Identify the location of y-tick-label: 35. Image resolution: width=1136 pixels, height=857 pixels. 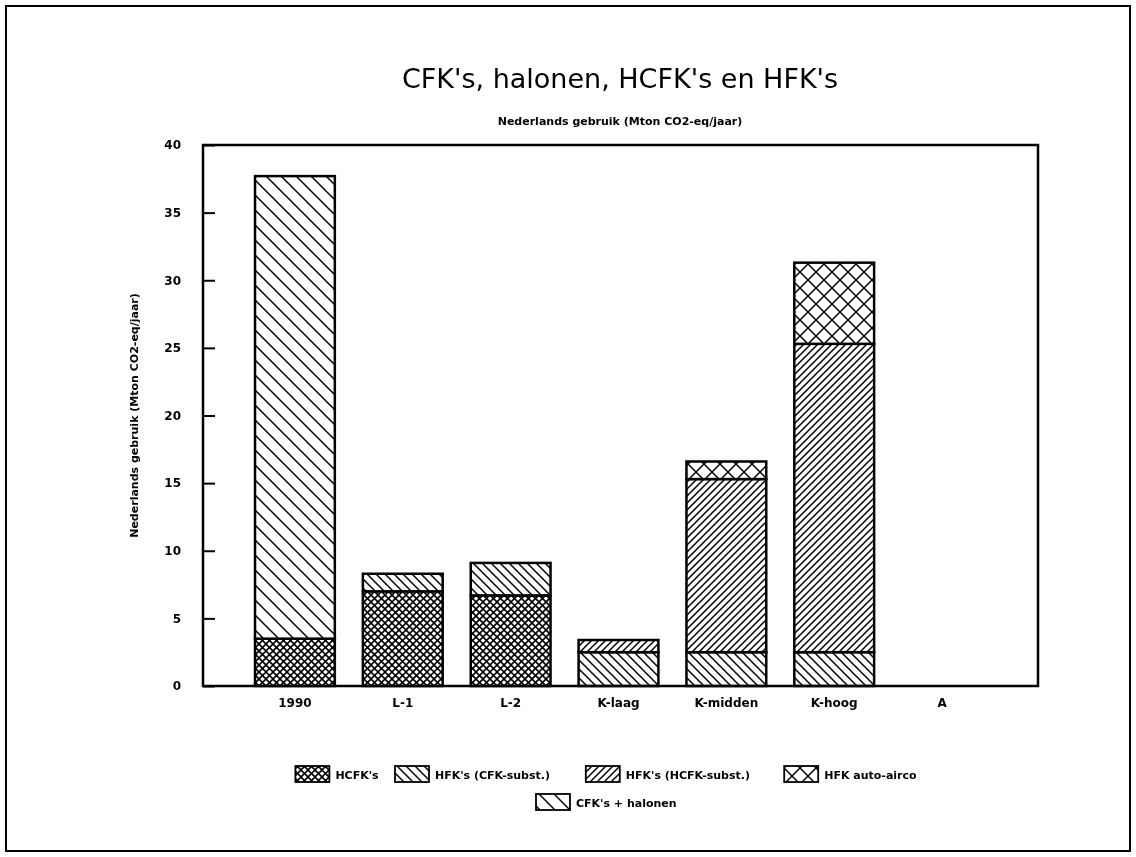
(172, 212).